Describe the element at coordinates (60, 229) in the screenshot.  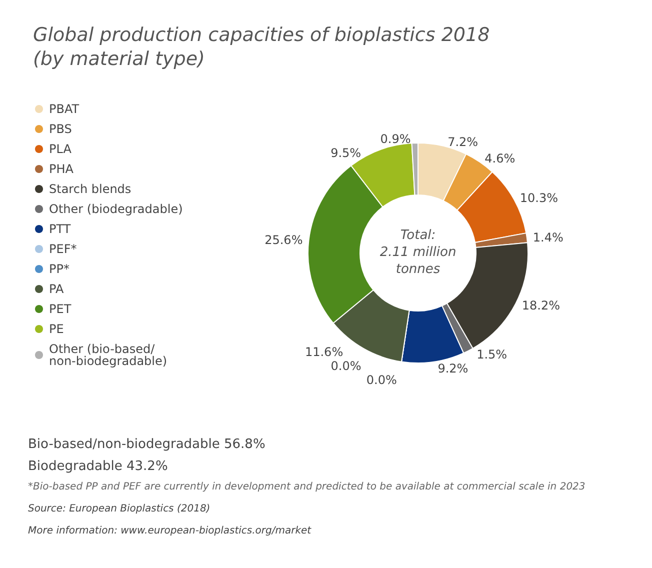
I see `legend-label: PTT` at that location.